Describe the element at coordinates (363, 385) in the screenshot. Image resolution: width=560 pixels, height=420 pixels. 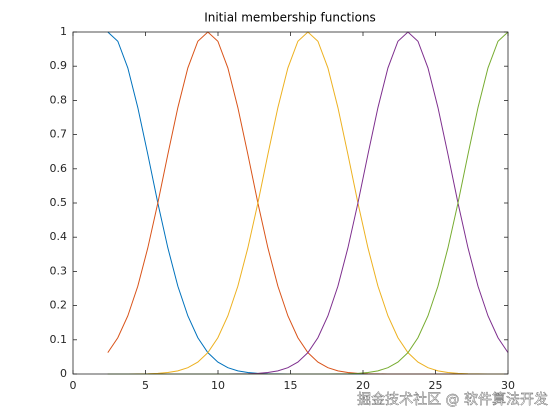
I see `x-tick-label: 20` at that location.